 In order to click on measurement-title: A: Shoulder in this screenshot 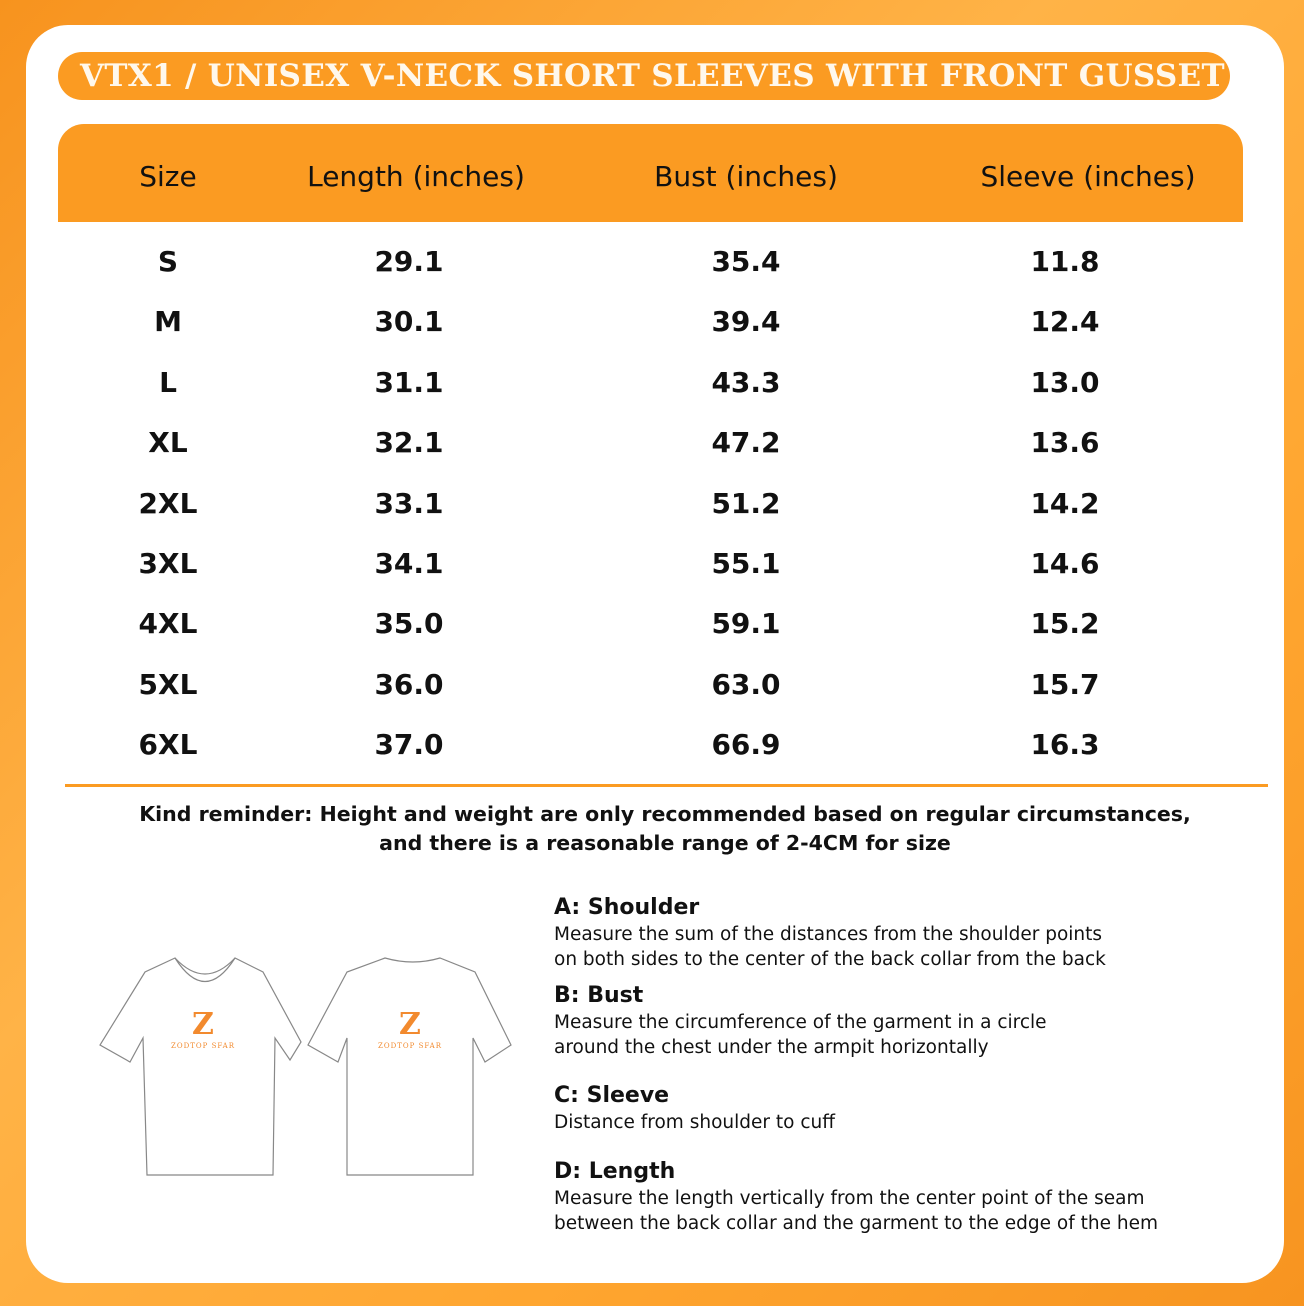, I will do `click(627, 907)`.